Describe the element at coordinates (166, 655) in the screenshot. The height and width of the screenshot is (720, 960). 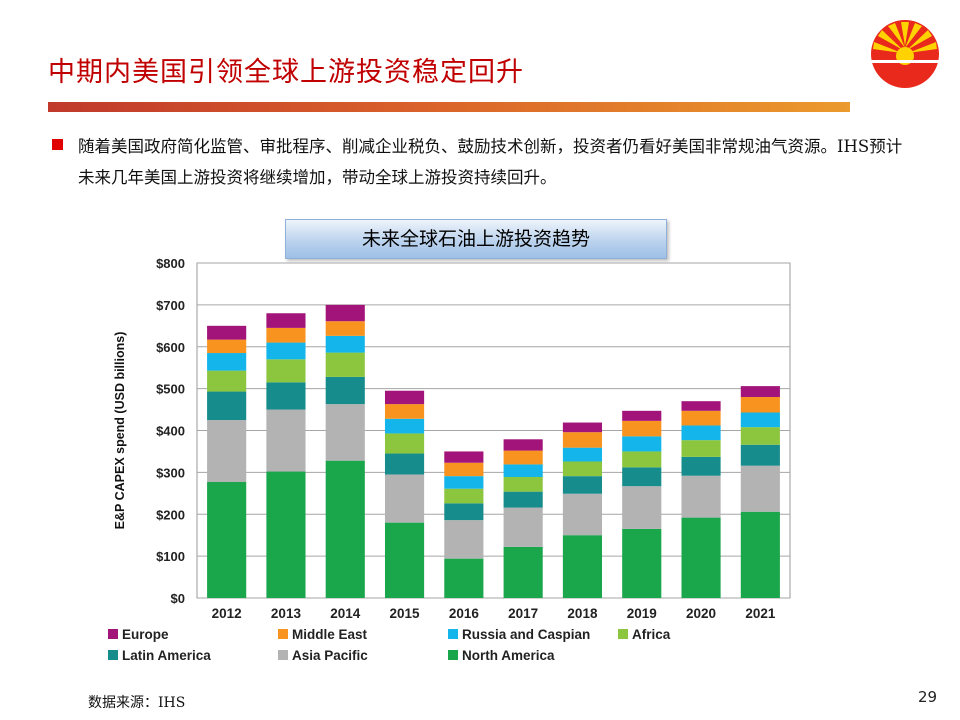
I see `legend-label: Latin America` at that location.